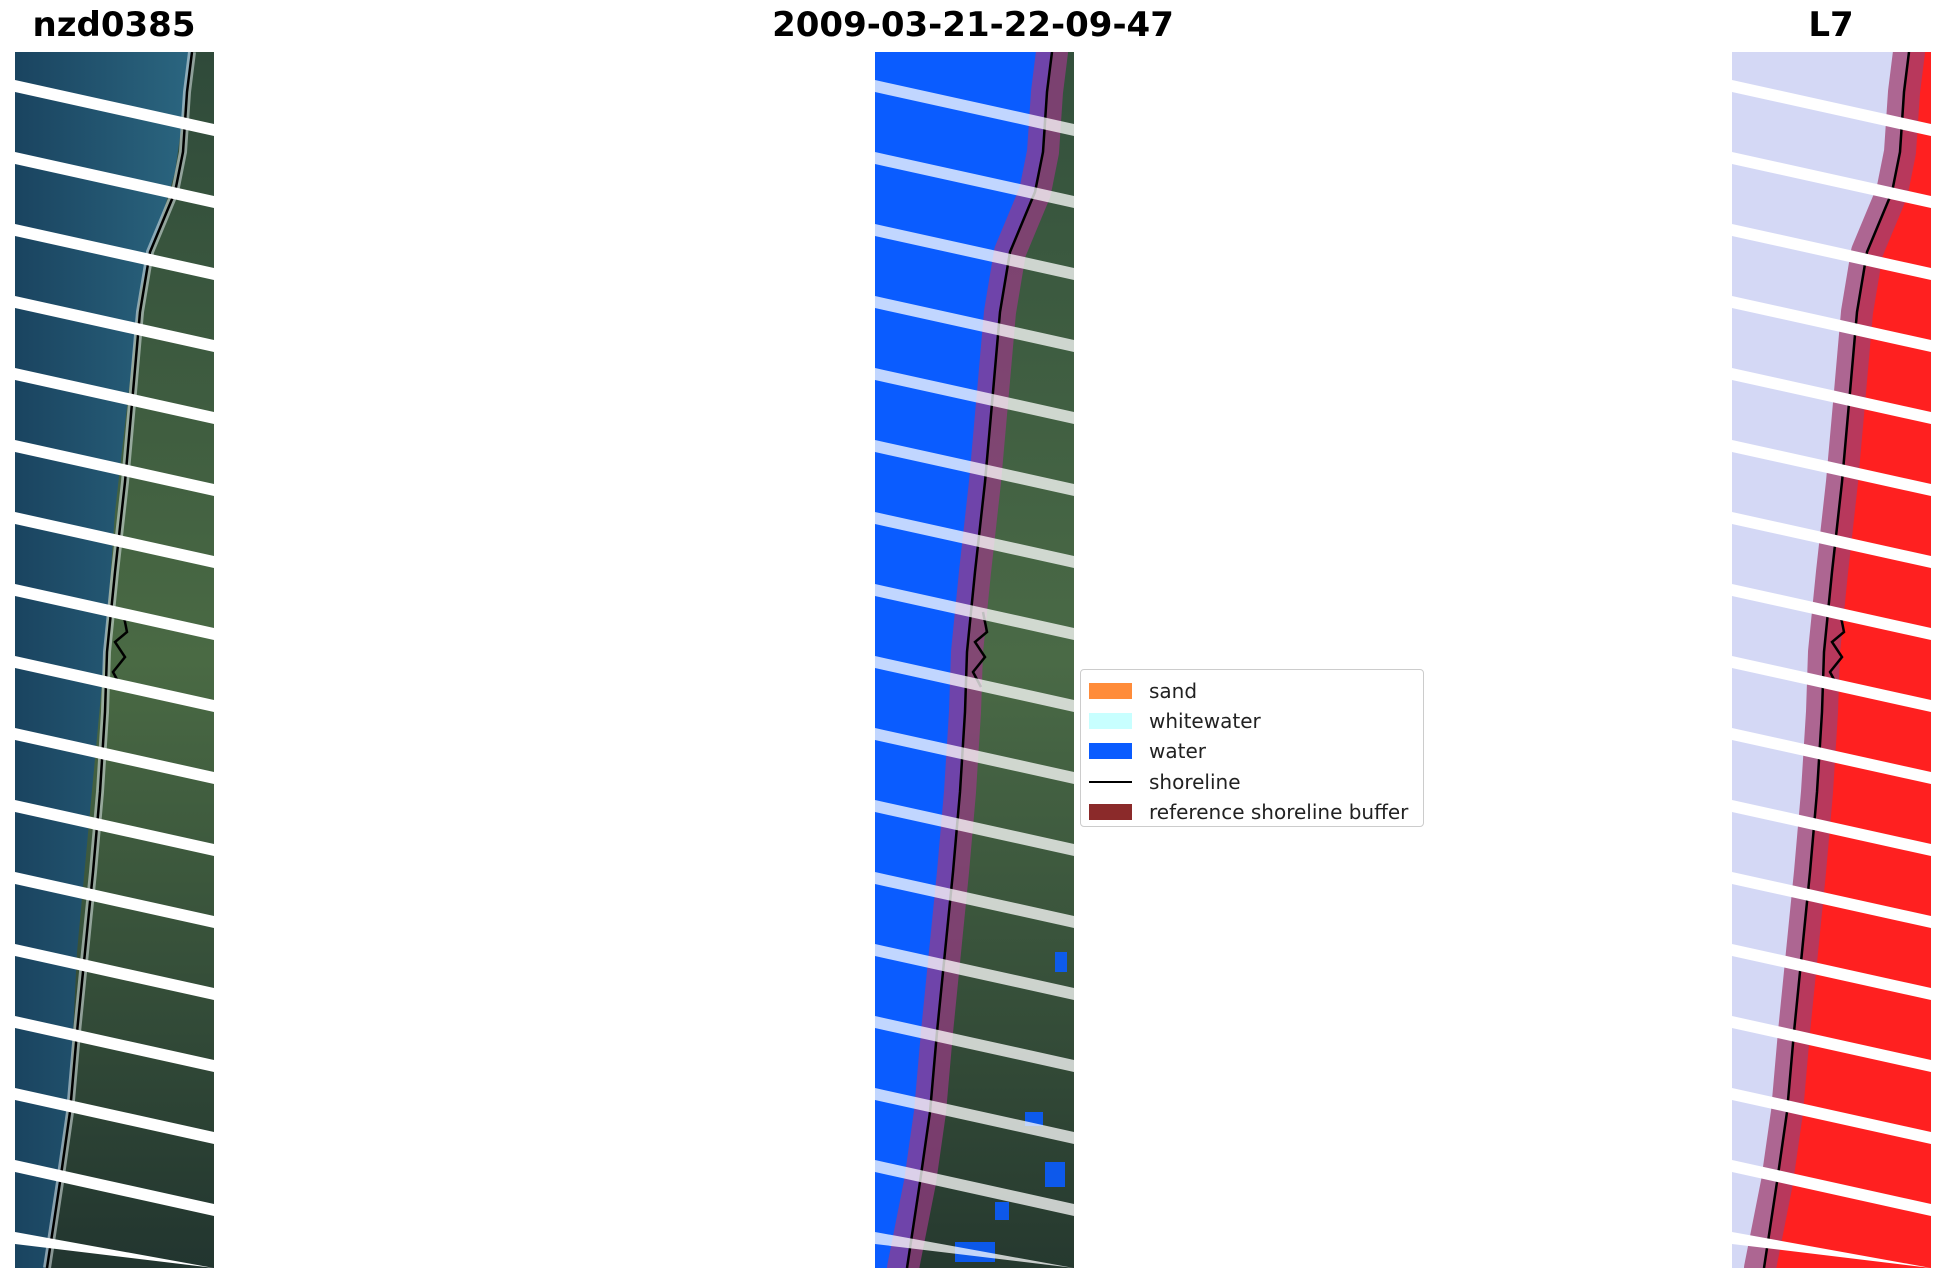  What do you see at coordinates (1173, 691) in the screenshot?
I see `legend-label: sand` at bounding box center [1173, 691].